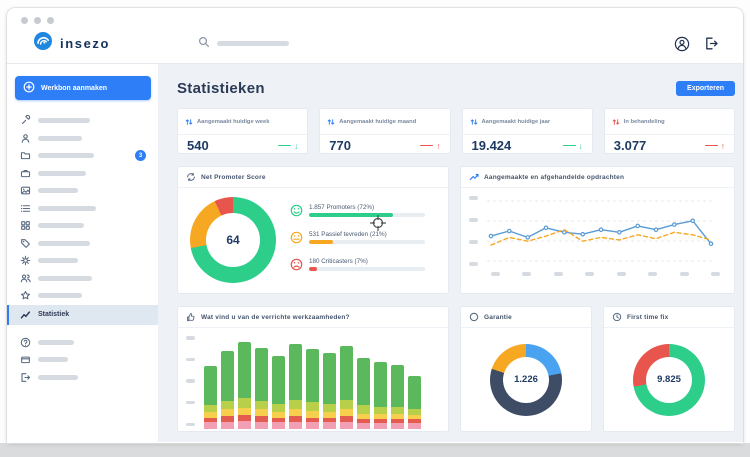 This screenshot has height=457, width=750. I want to click on sidebar-menu: 3, so click(82, 208).